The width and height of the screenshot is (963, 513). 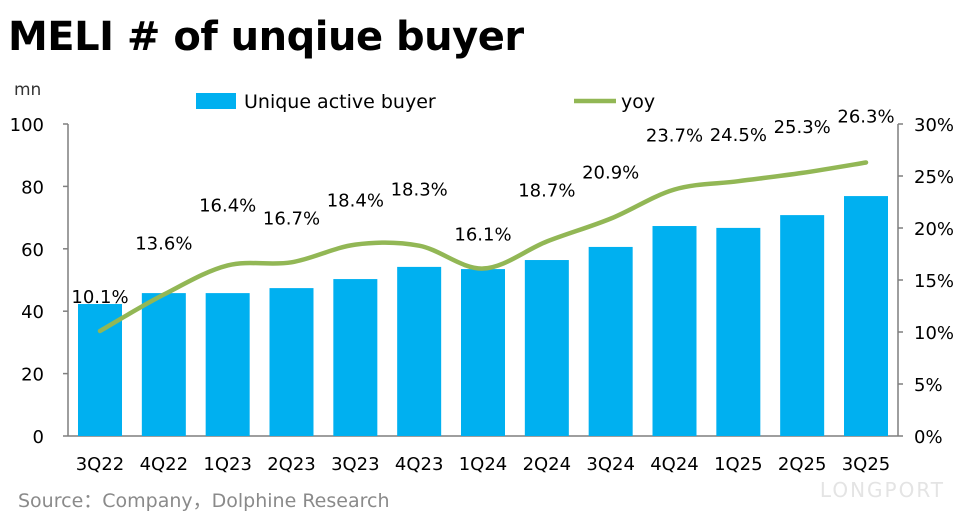 I want to click on left-tick-label: 100, so click(x=27, y=125).